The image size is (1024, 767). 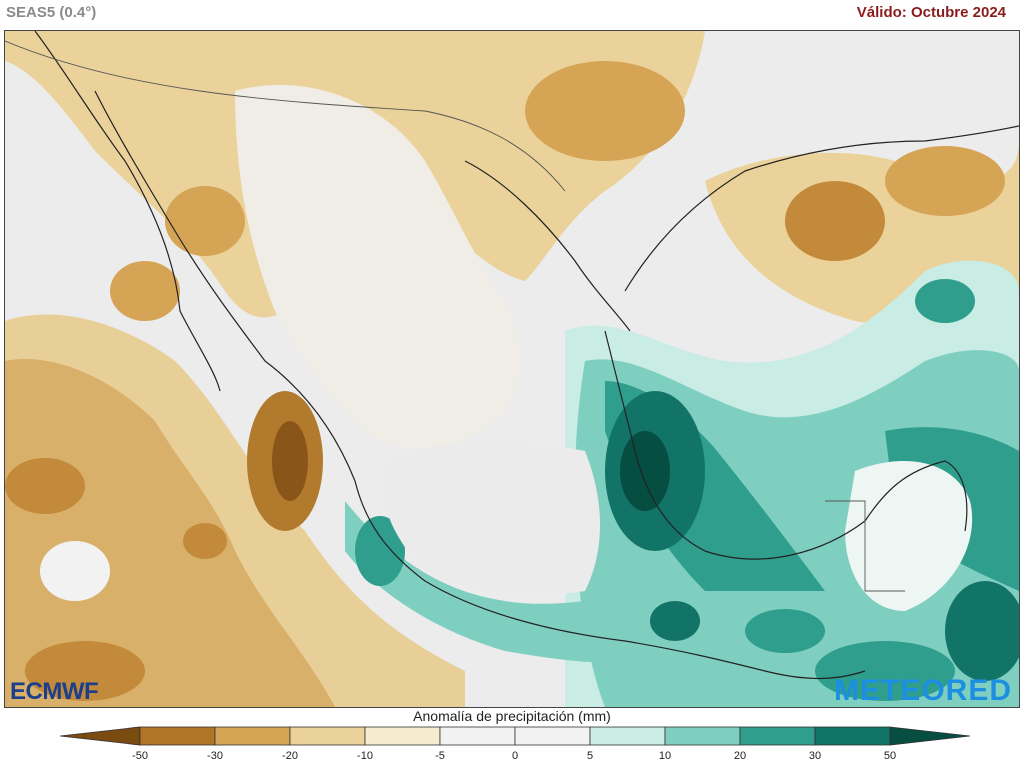 What do you see at coordinates (515, 756) in the screenshot?
I see `legend-tick-label: 0` at bounding box center [515, 756].